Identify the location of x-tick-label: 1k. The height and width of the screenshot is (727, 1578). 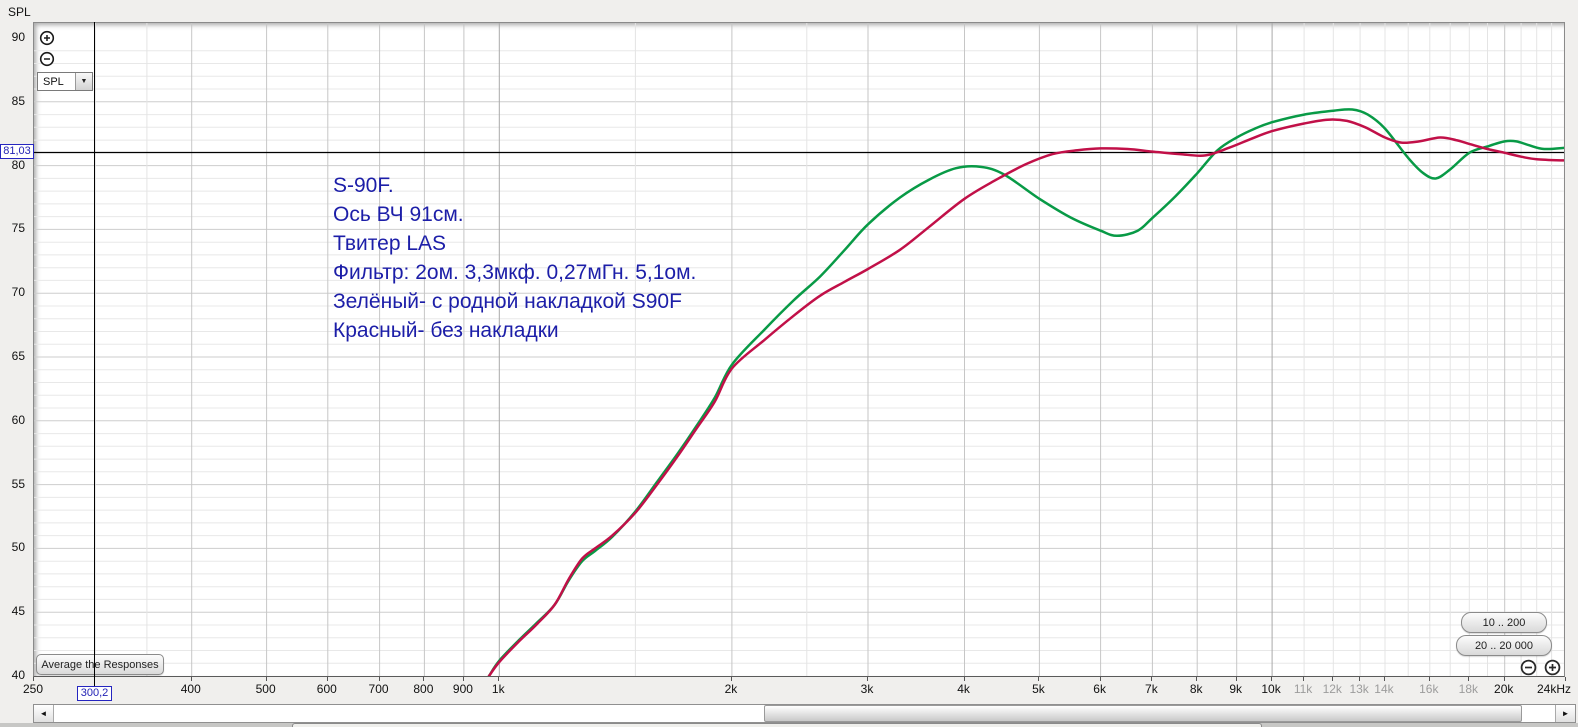
(498, 689).